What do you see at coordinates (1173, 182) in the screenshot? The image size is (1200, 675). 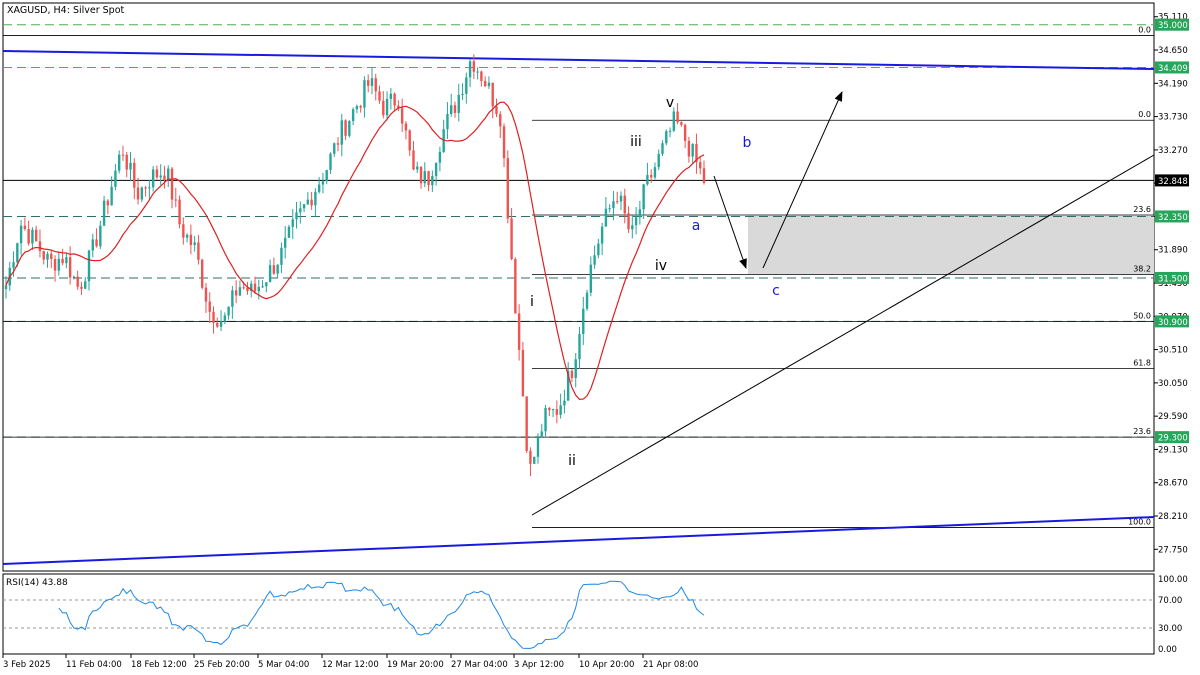 I see `price-label-text: 32.848` at bounding box center [1173, 182].